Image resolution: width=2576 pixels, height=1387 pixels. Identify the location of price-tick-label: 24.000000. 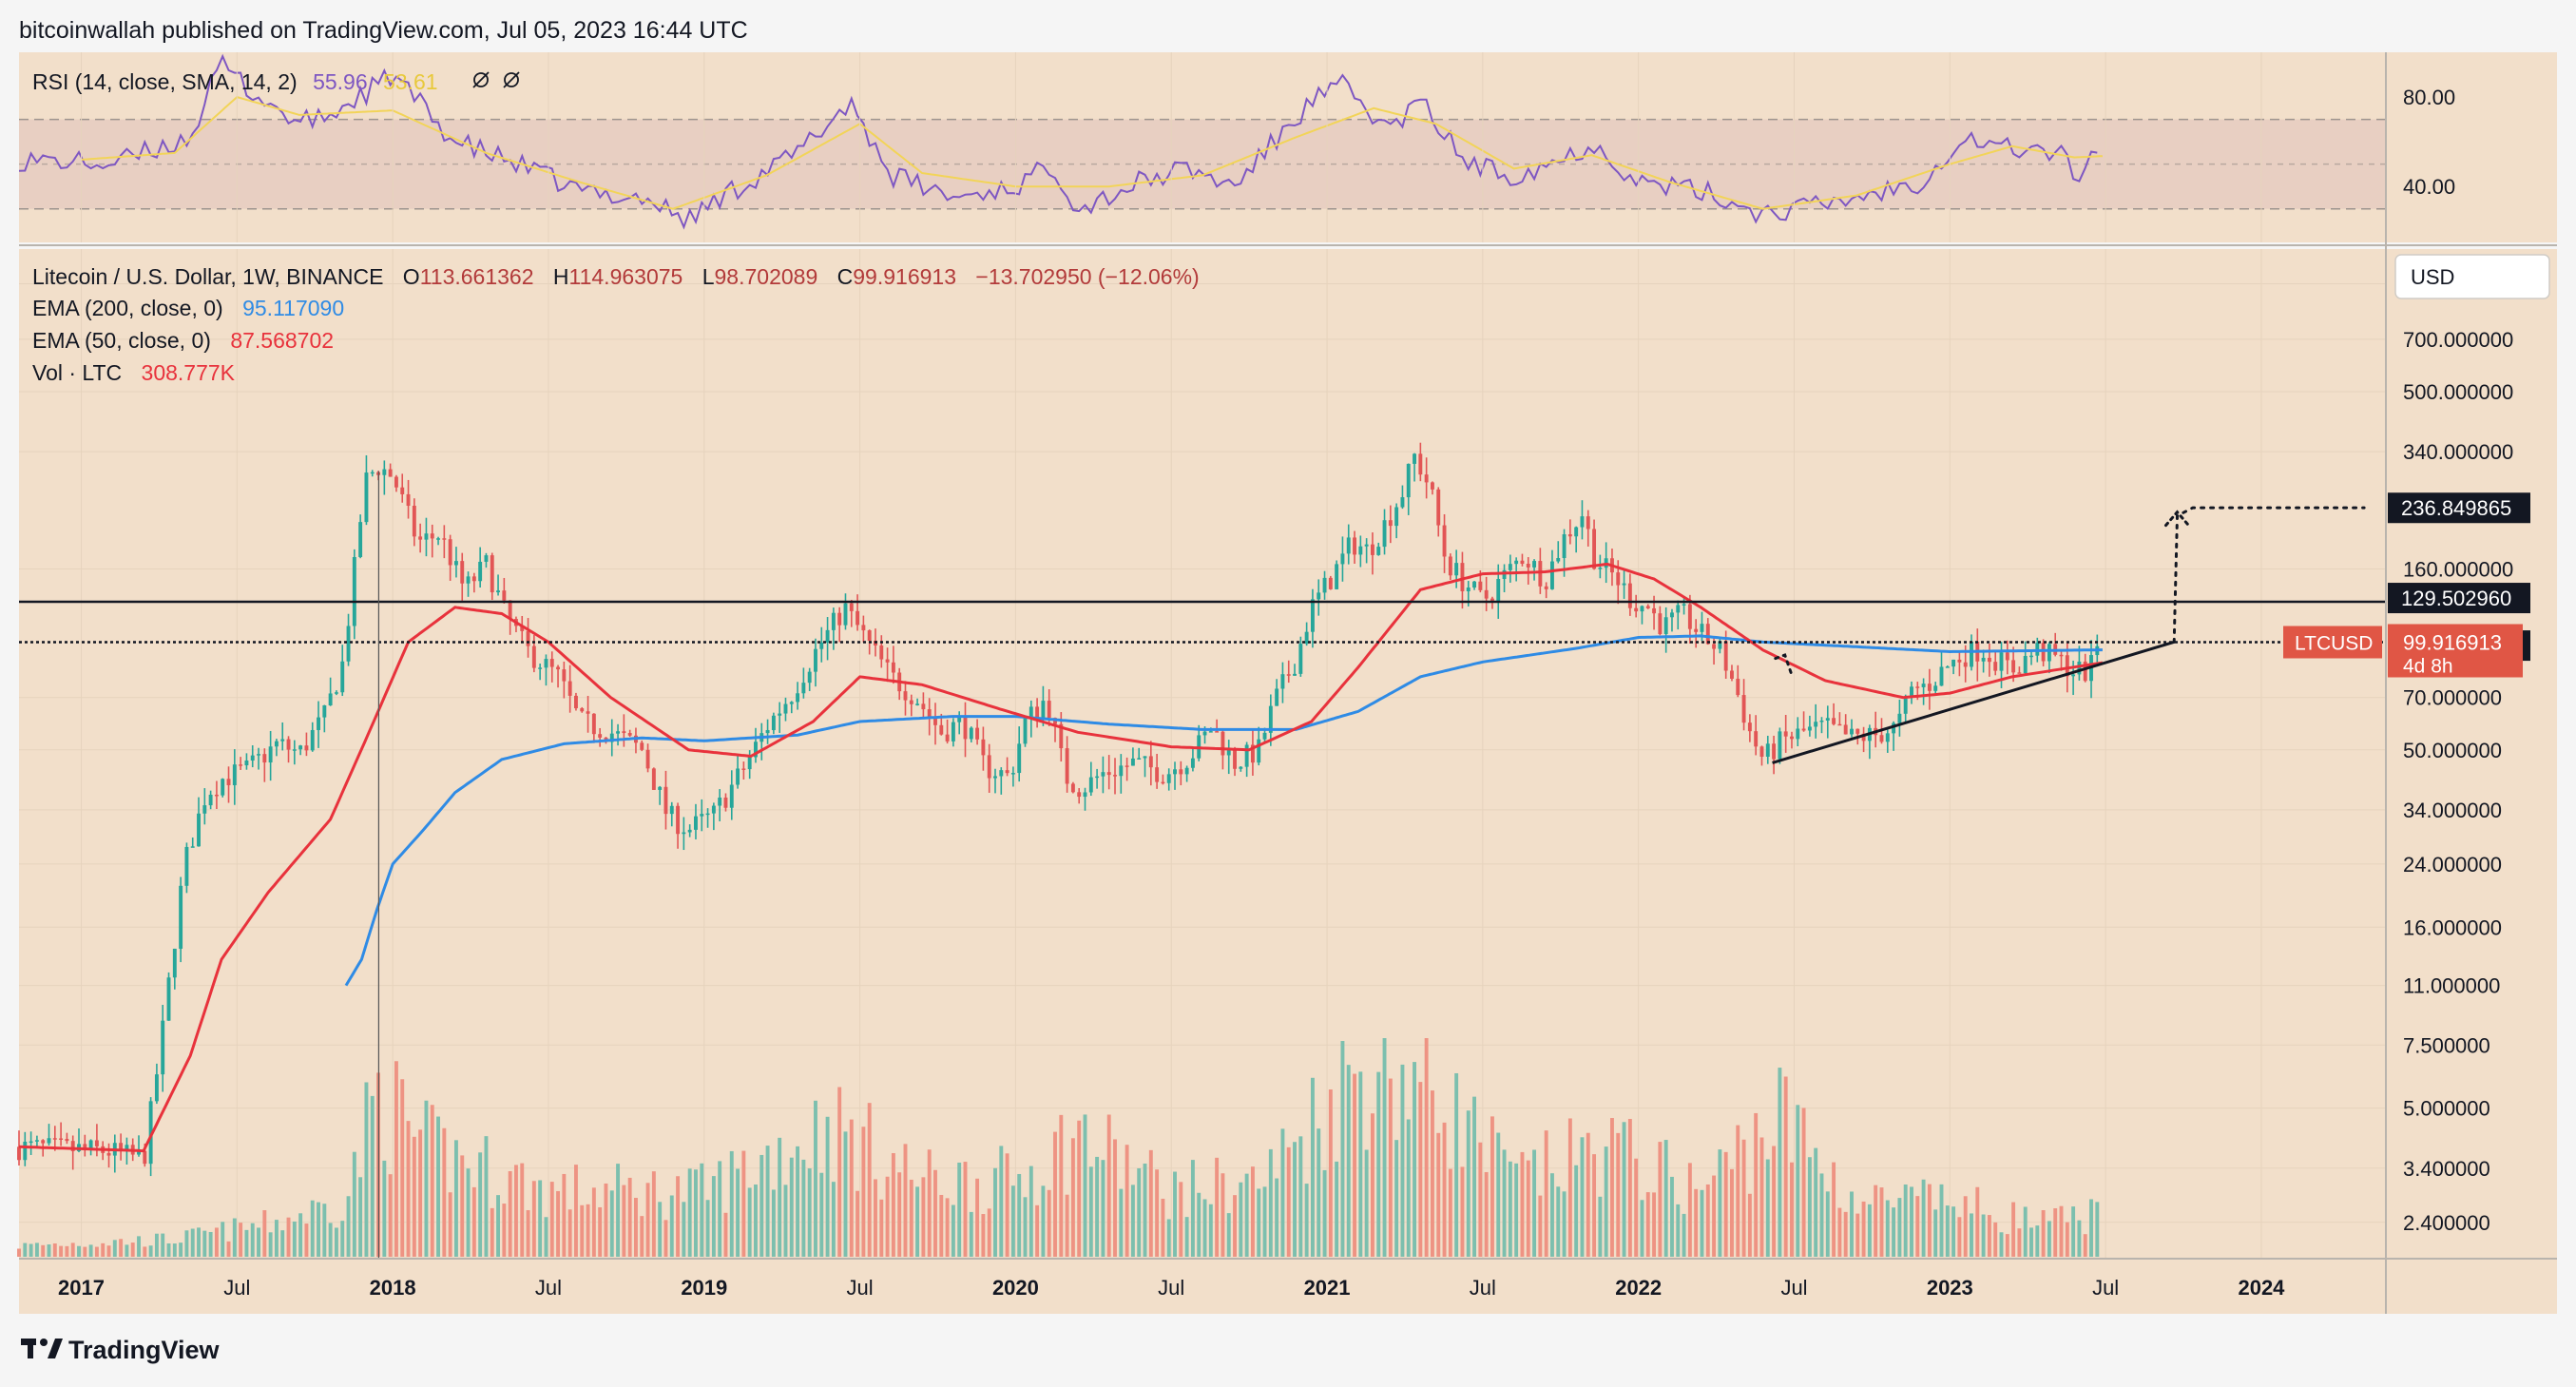
(2453, 865).